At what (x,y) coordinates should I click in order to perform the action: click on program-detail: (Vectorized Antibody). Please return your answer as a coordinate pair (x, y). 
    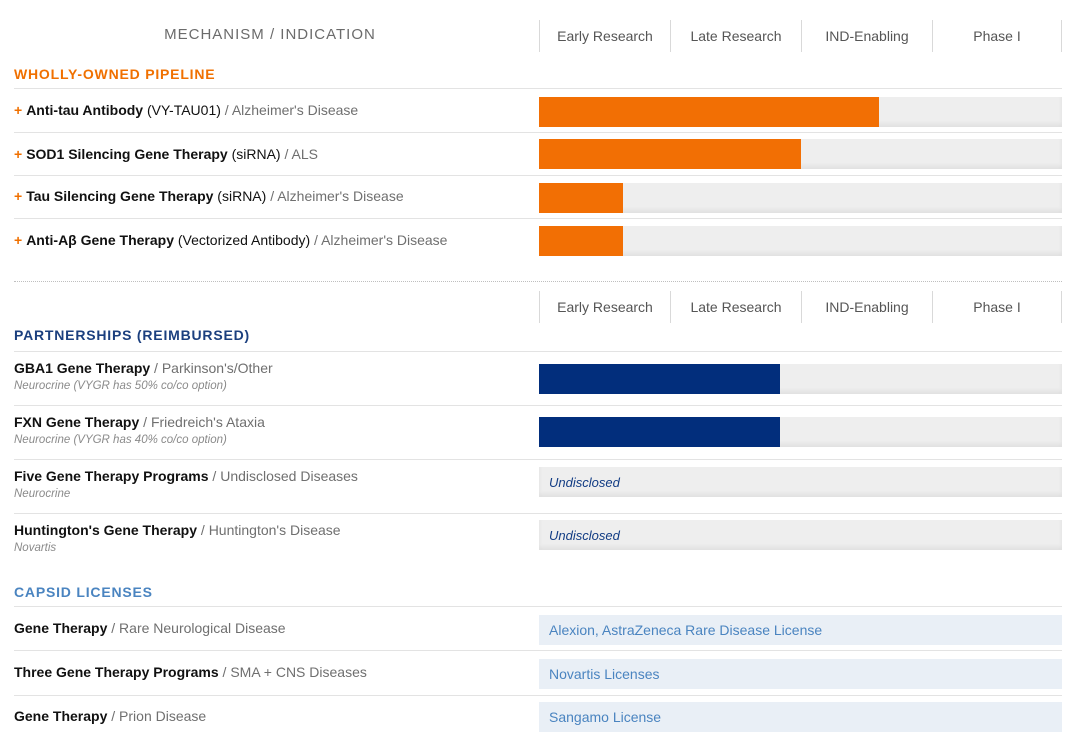
    Looking at the image, I should click on (242, 240).